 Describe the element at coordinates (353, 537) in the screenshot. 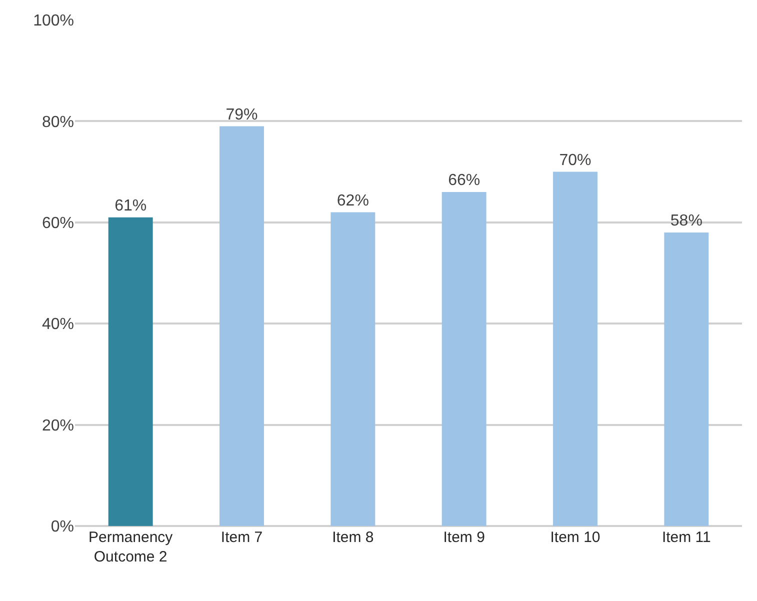

I see `x-tick-label: Item 8` at that location.